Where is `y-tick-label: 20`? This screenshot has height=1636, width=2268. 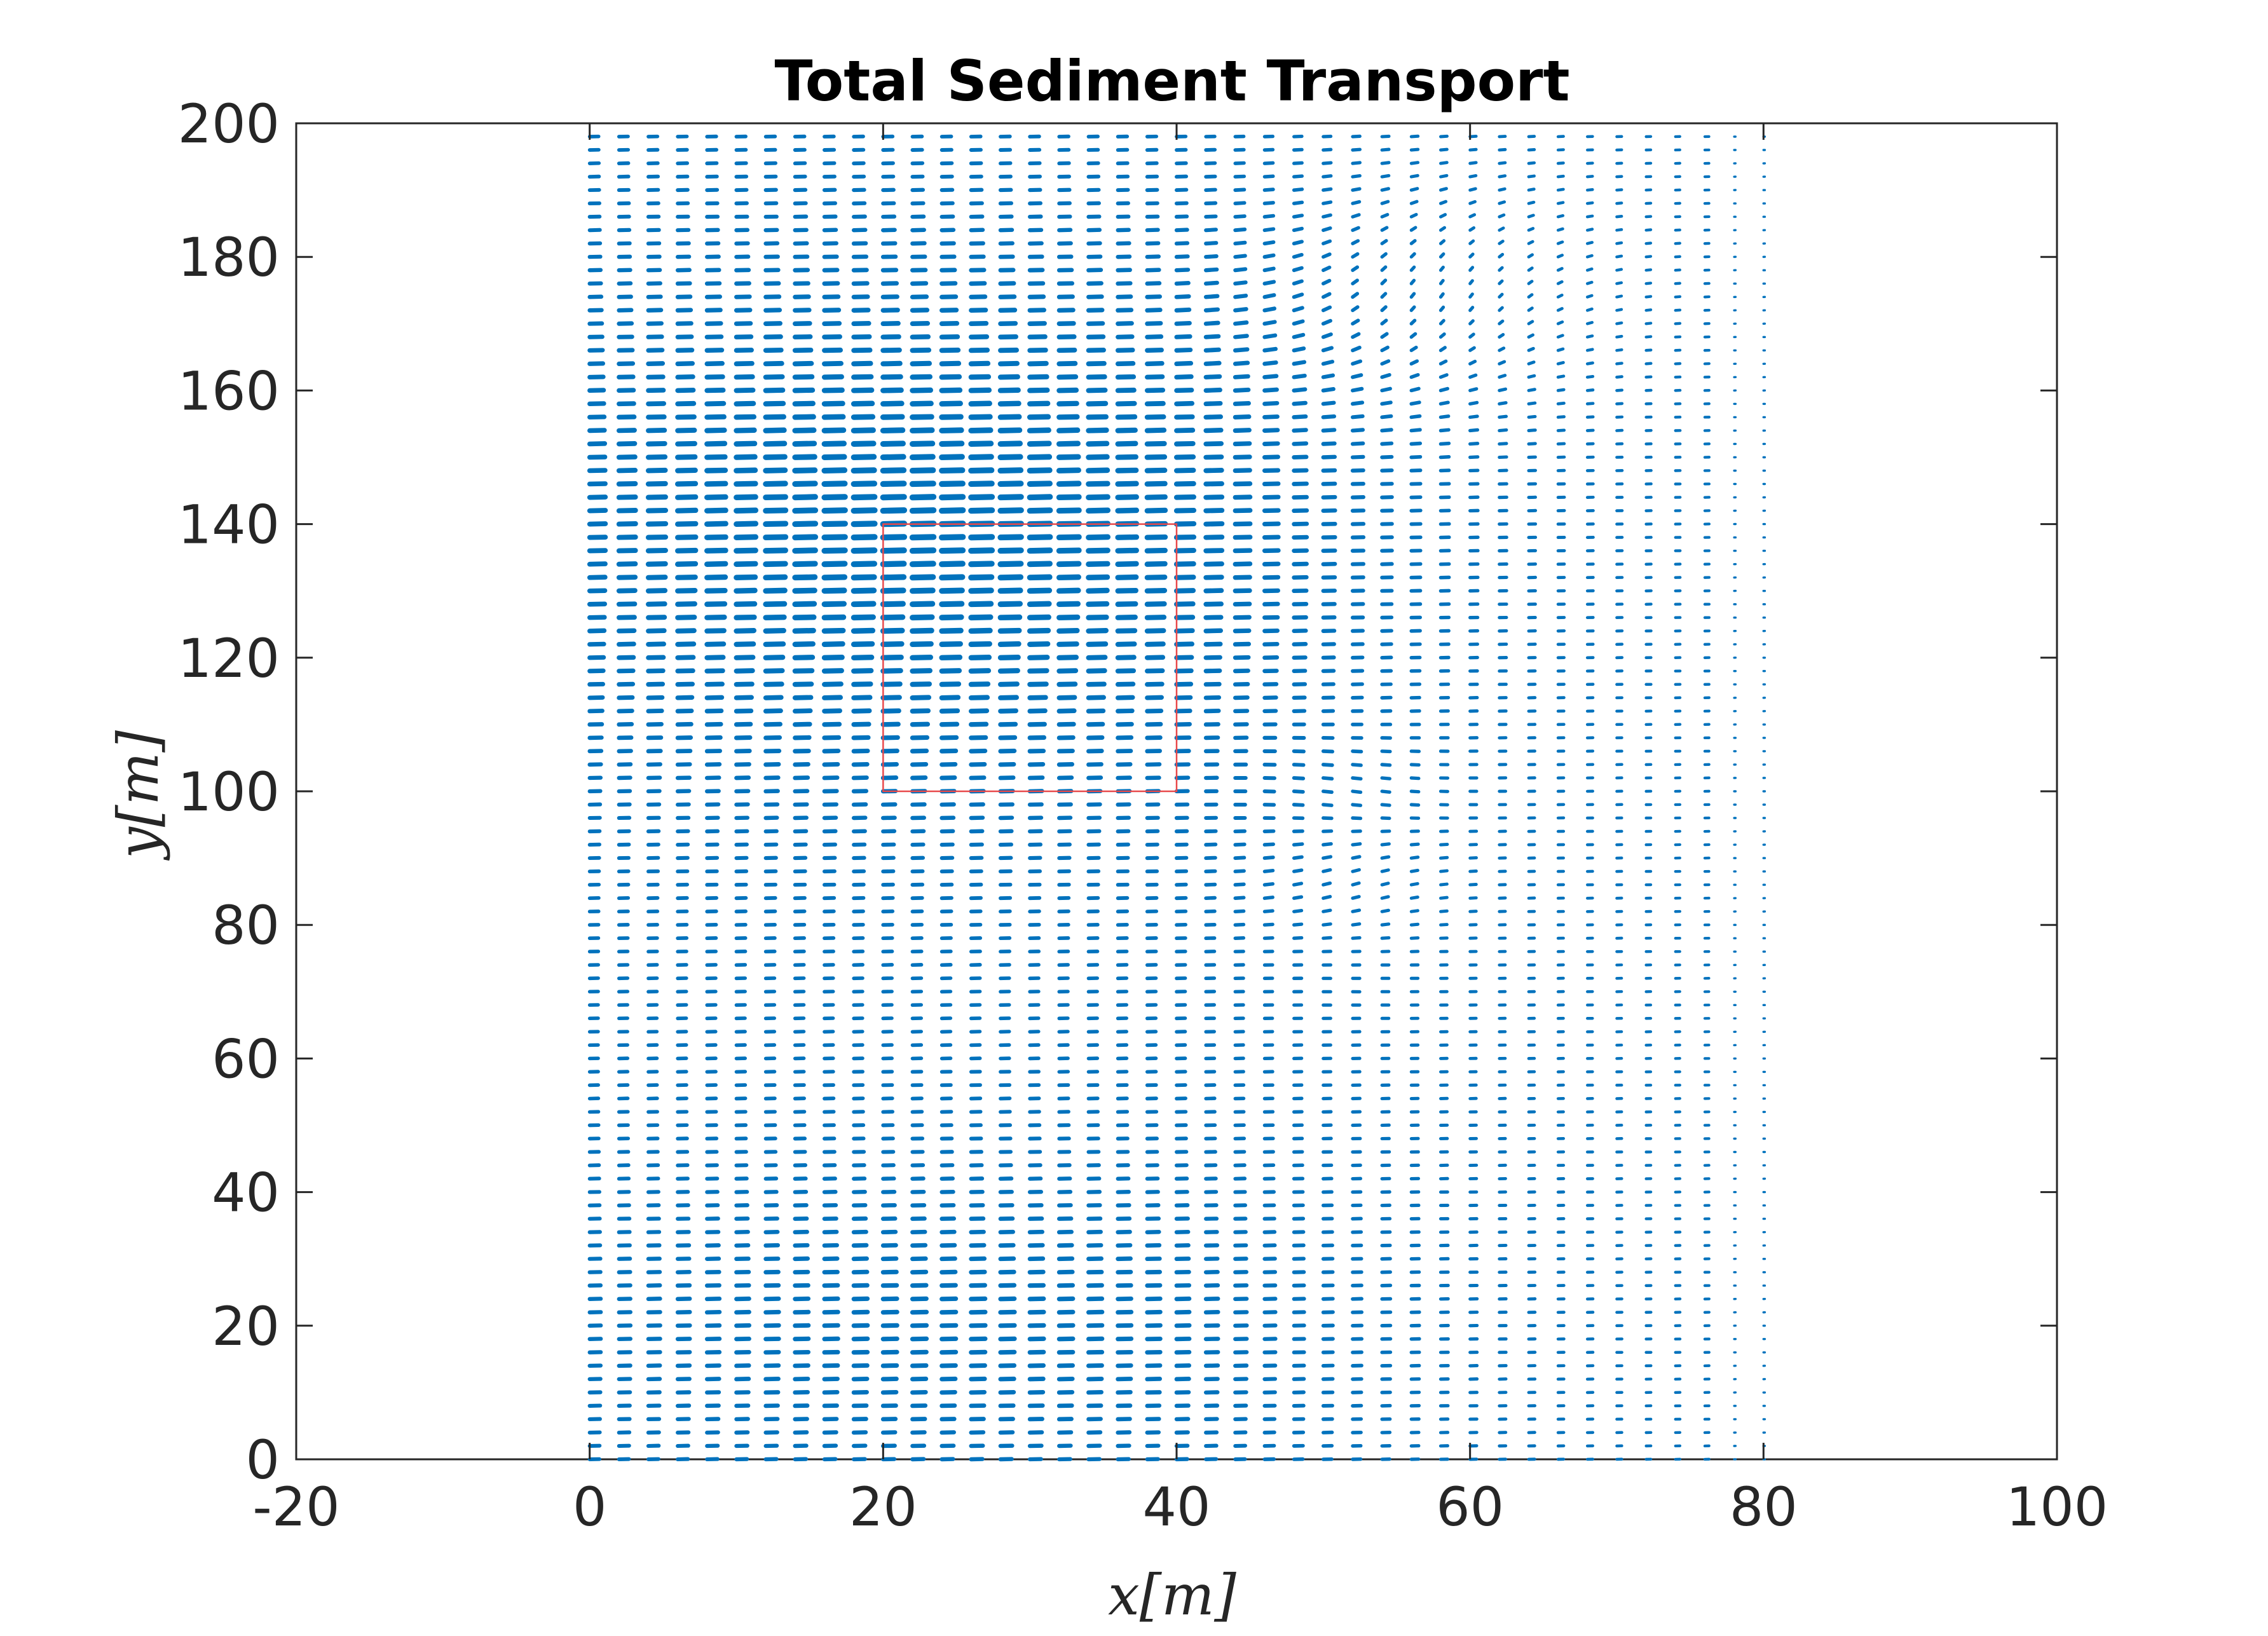
y-tick-label: 20 is located at coordinates (246, 1327).